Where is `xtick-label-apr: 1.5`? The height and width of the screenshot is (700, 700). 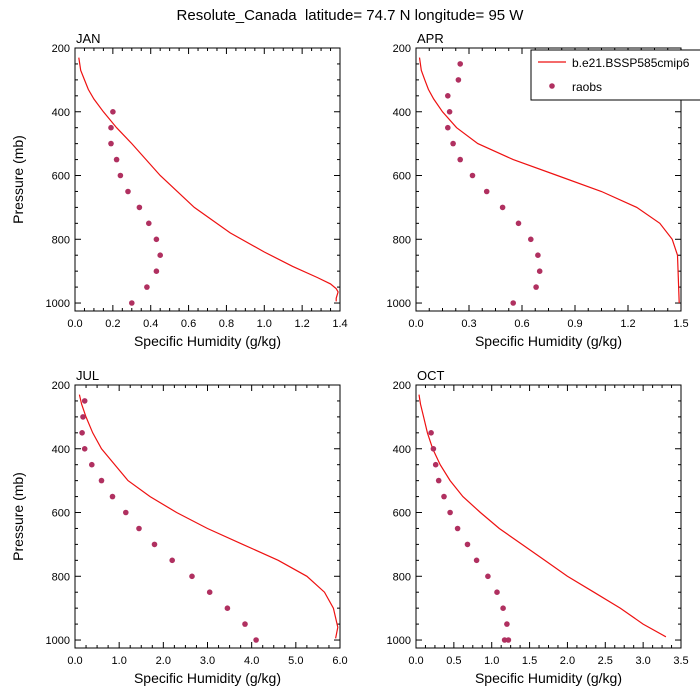
xtick-label-apr: 1.5 is located at coordinates (680, 324).